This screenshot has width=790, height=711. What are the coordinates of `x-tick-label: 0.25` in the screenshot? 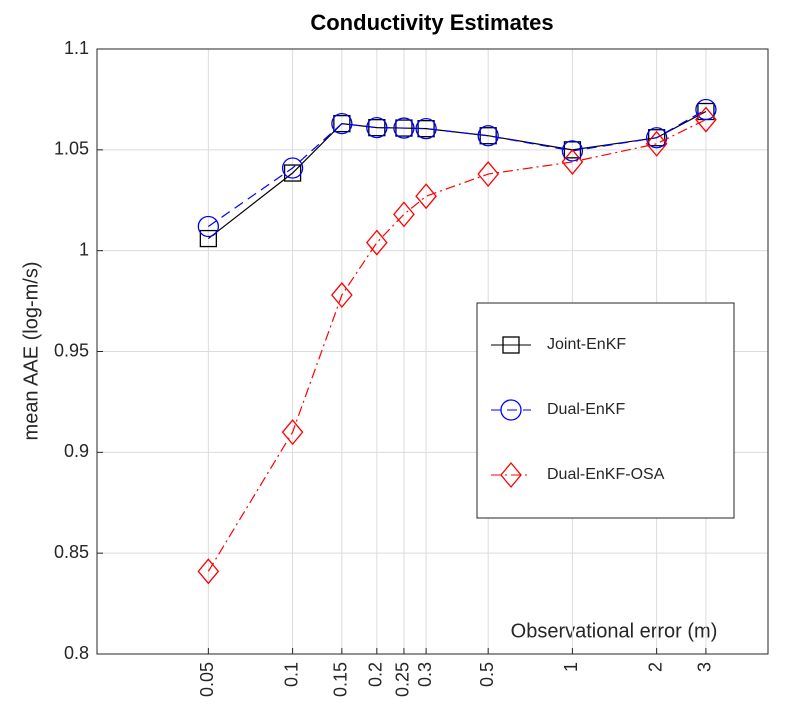 It's located at (403, 679).